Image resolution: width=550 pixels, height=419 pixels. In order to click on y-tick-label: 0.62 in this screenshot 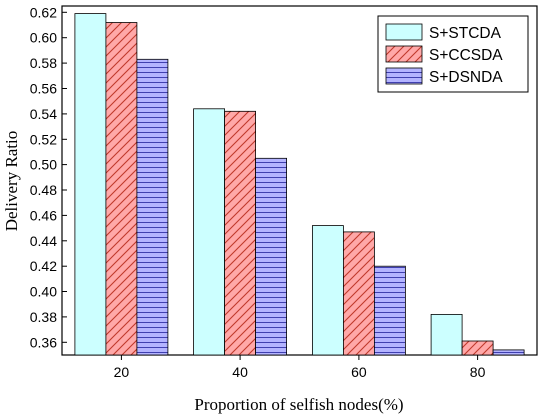, I will do `click(43, 12)`.